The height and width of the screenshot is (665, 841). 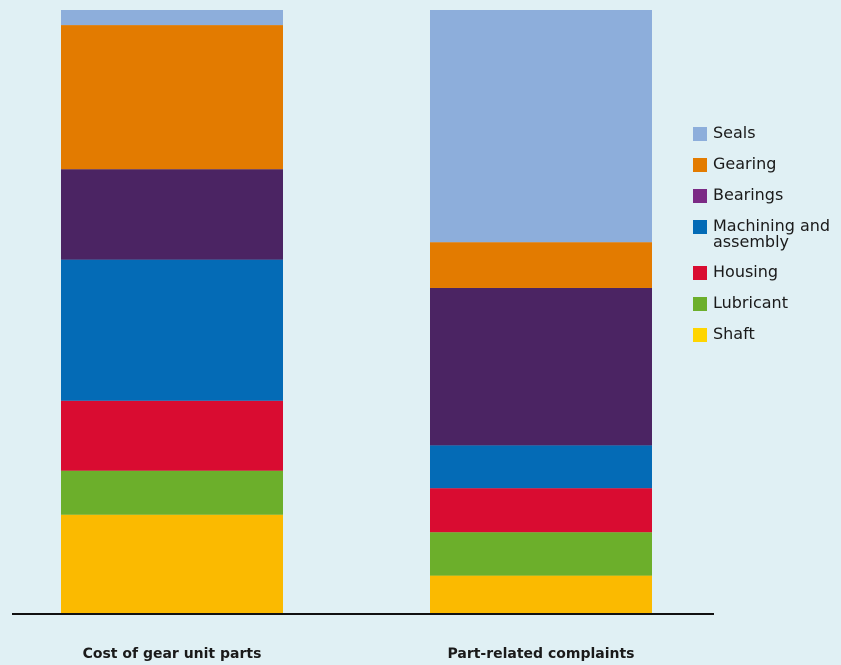 I want to click on x-tick-label-cost-of-gear-unit-parts: Cost of gear unit parts, so click(x=172, y=654).